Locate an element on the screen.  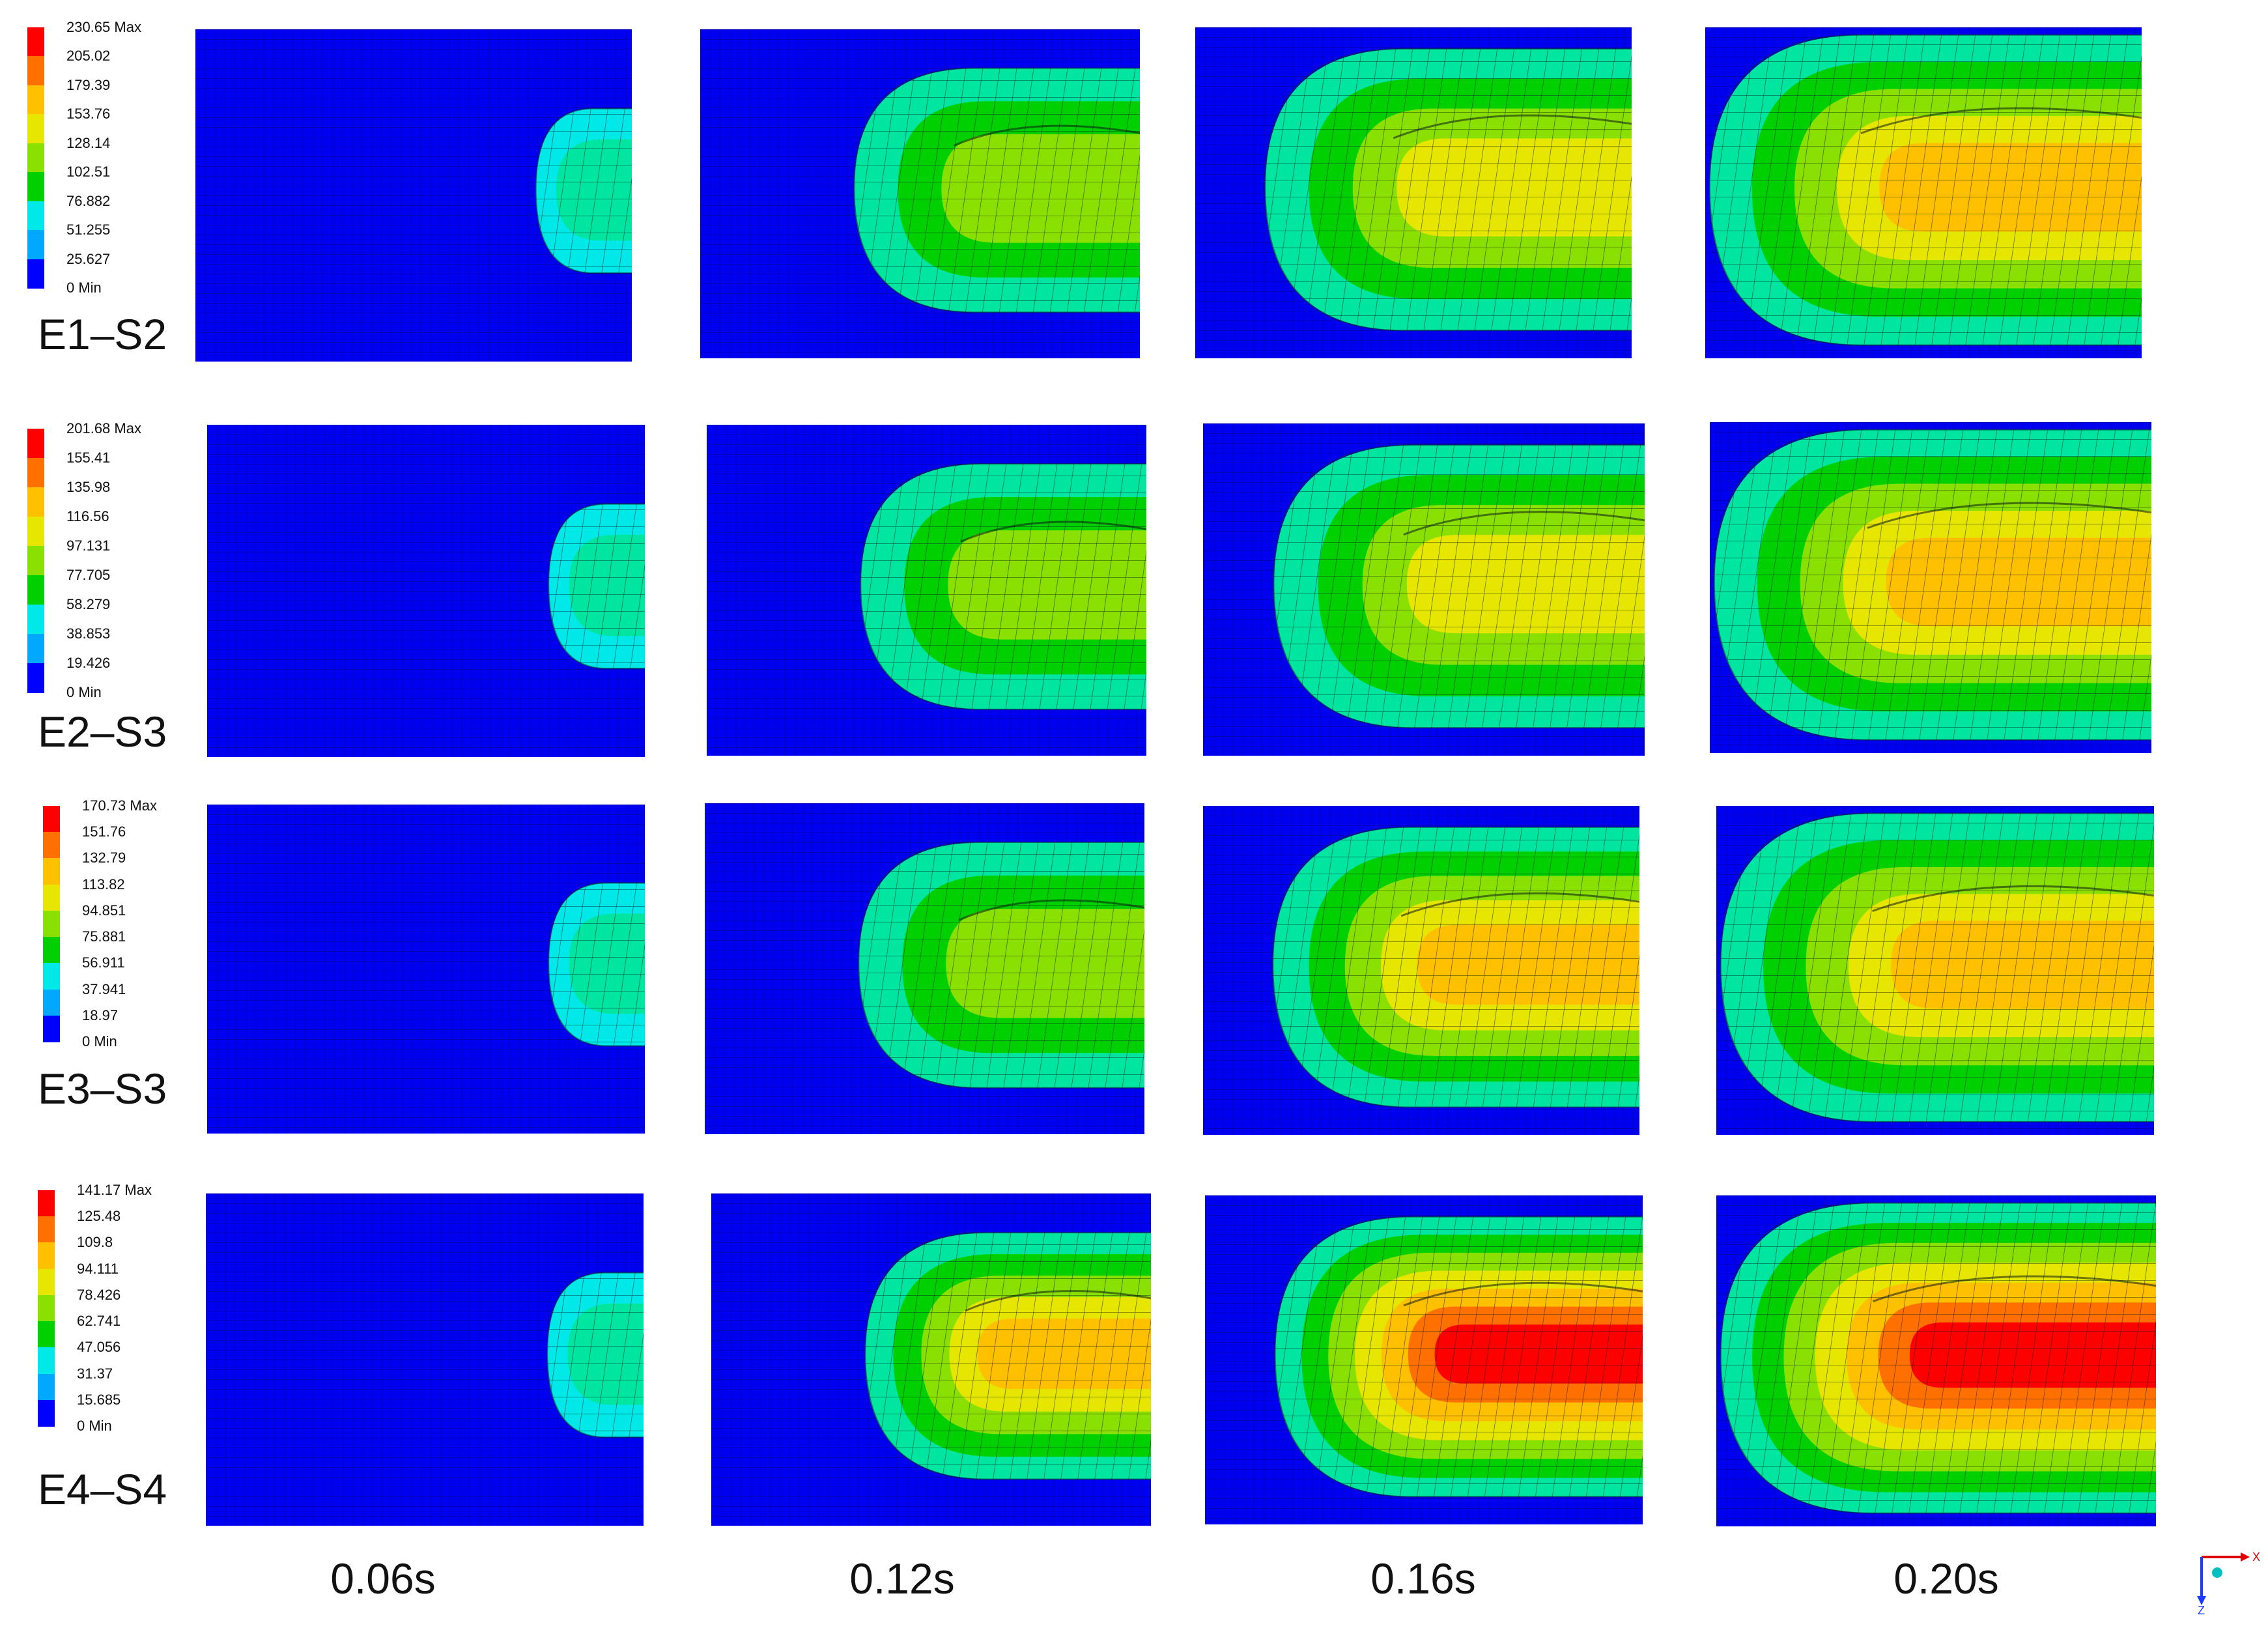
legend-value: 78.426 is located at coordinates (99, 1294).